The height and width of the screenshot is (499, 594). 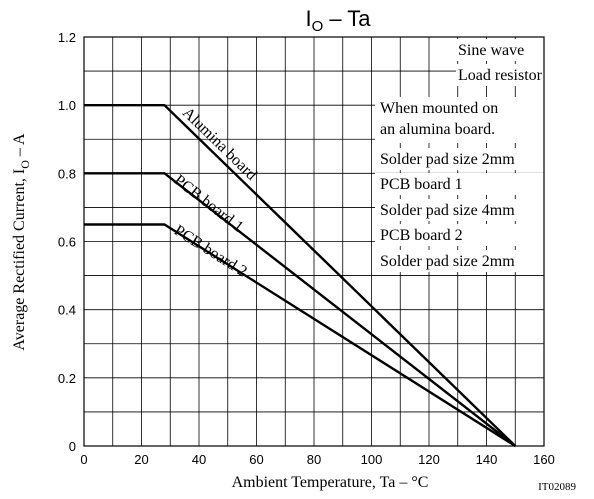 What do you see at coordinates (447, 210) in the screenshot?
I see `condition-note: Solder pad size 4mm` at bounding box center [447, 210].